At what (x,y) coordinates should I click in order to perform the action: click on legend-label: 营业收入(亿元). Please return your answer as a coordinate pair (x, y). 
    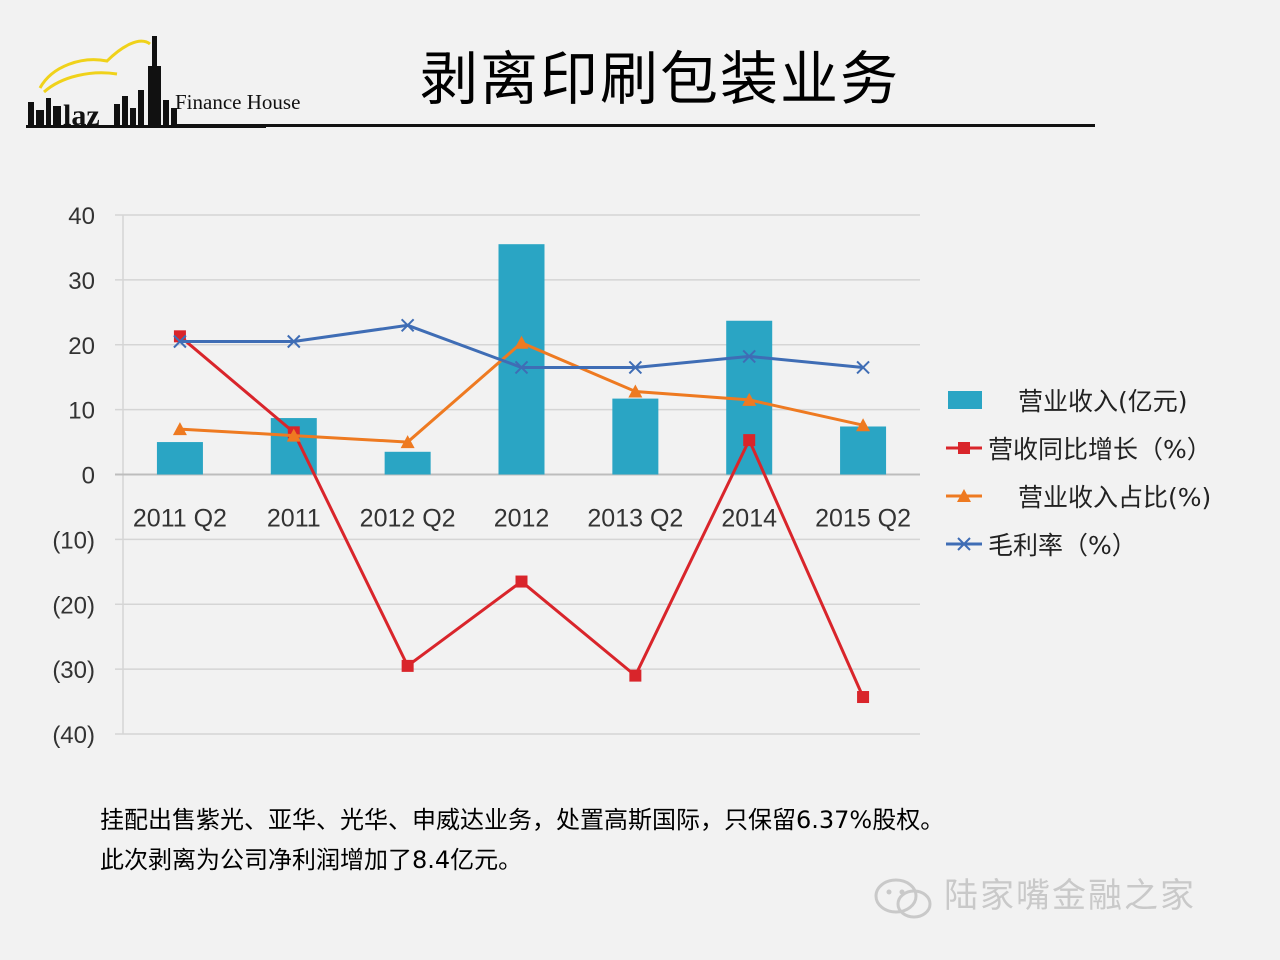
    Looking at the image, I should click on (1103, 401).